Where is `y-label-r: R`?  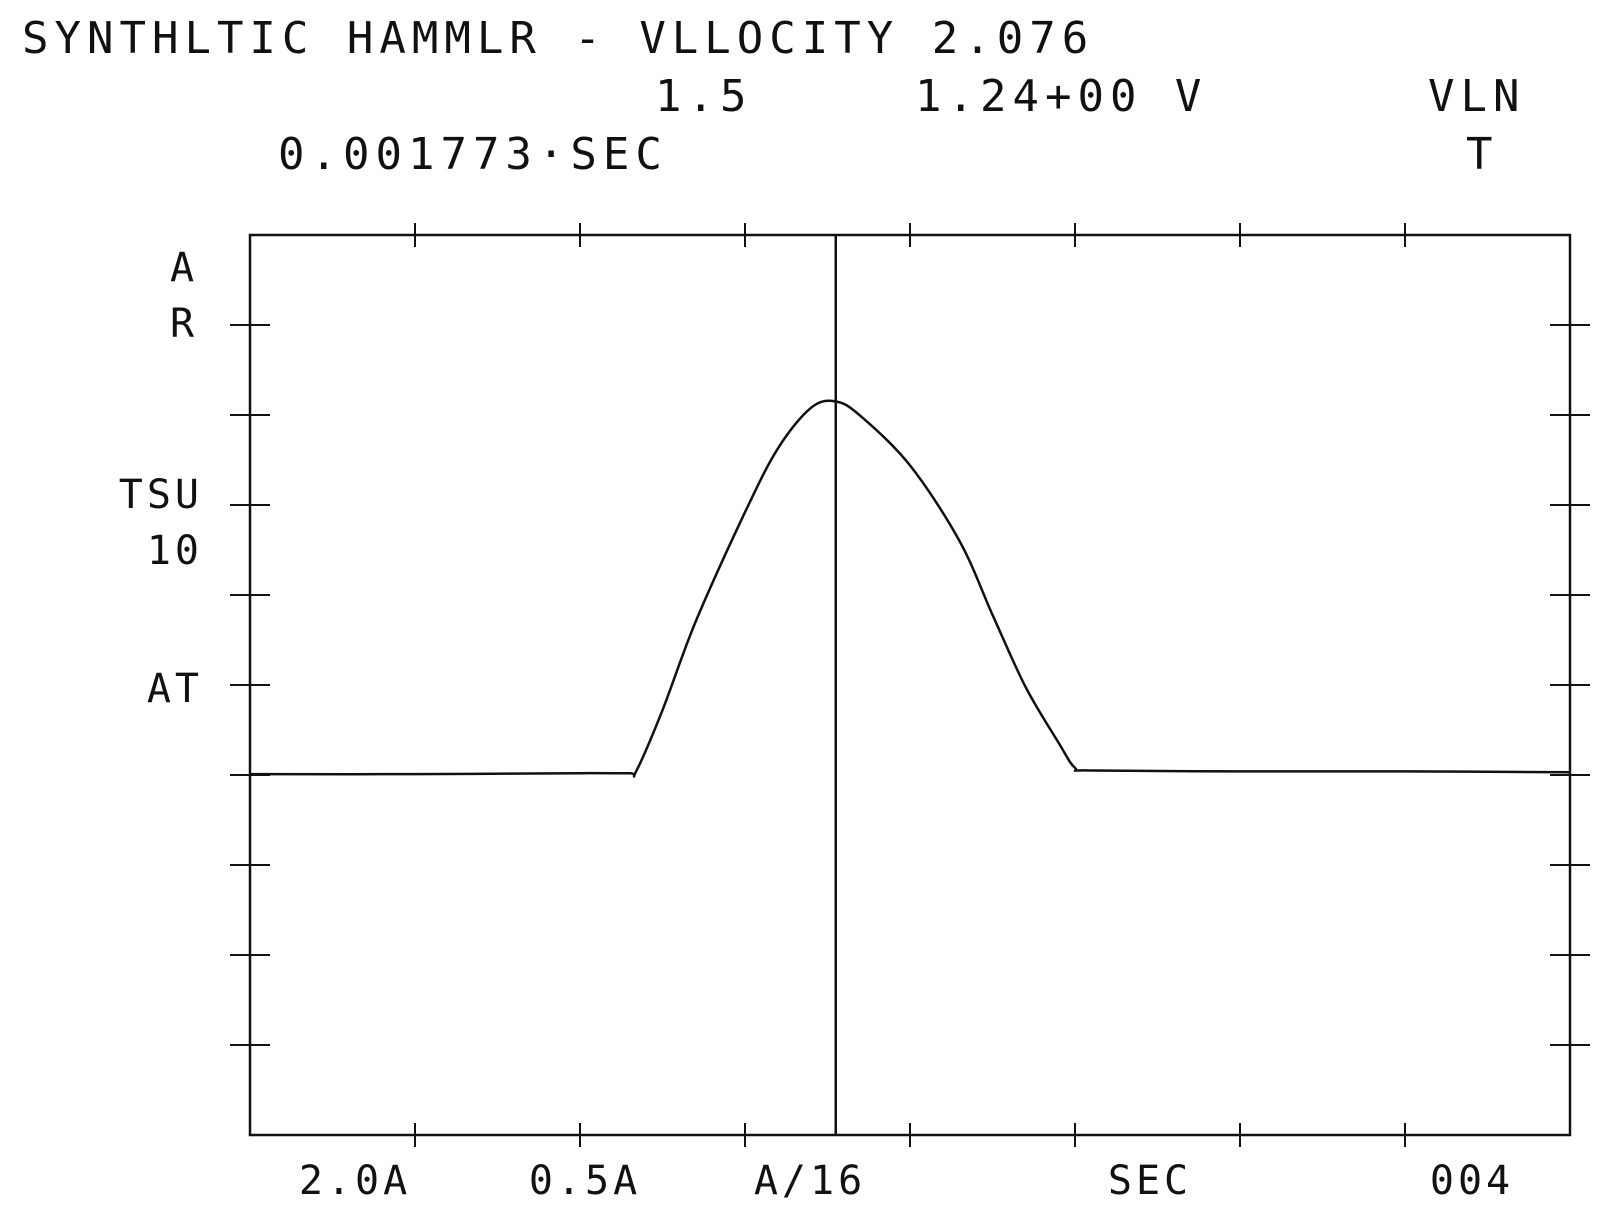
y-label-r: R is located at coordinates (184, 324).